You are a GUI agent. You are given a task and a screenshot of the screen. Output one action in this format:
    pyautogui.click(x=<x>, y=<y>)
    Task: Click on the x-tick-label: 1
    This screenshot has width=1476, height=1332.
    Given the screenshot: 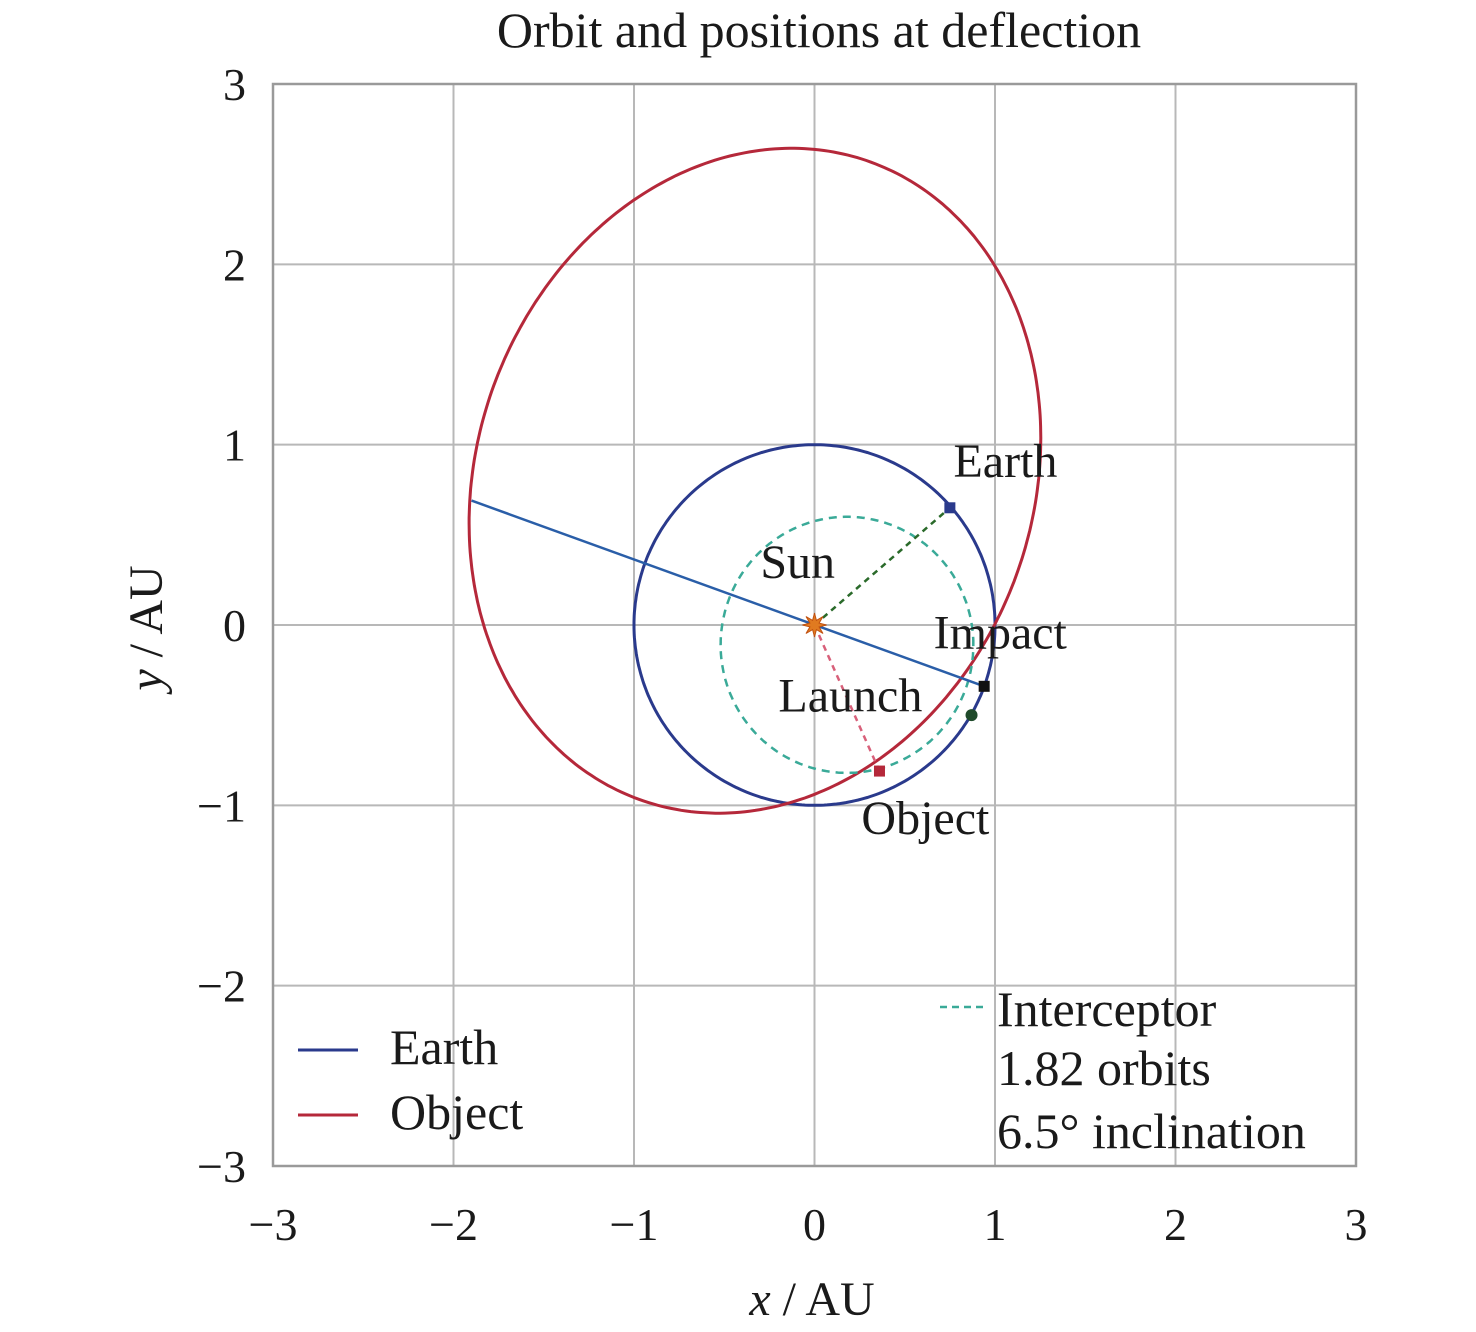 What is the action you would take?
    pyautogui.click(x=995, y=1224)
    